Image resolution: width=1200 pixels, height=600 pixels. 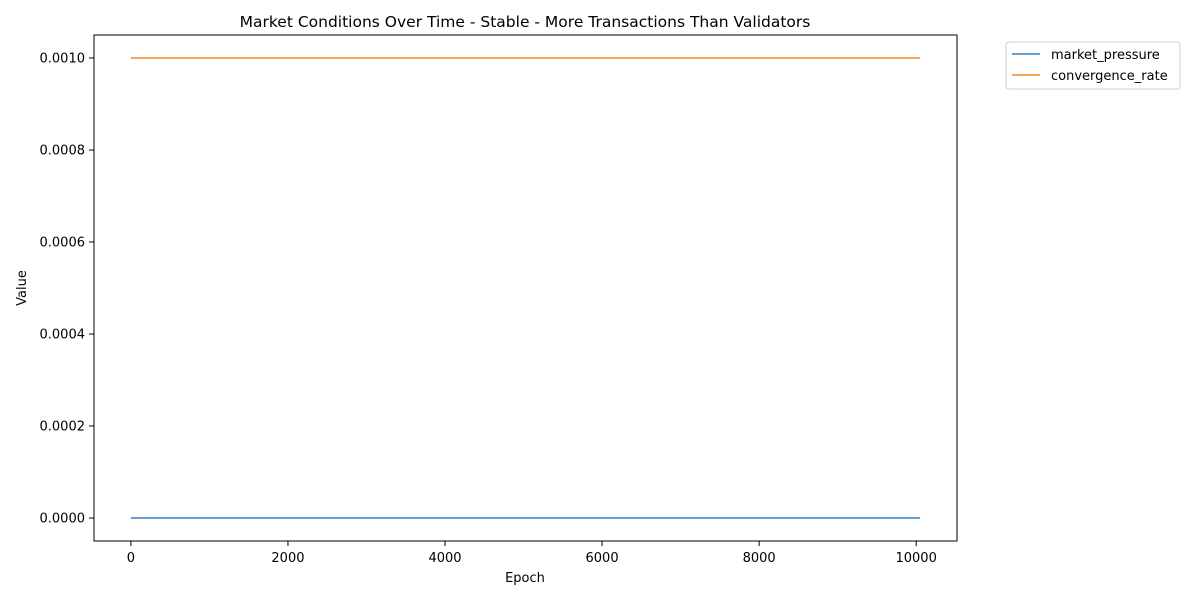 I want to click on y-tick-label: 0.0004, so click(x=63, y=335).